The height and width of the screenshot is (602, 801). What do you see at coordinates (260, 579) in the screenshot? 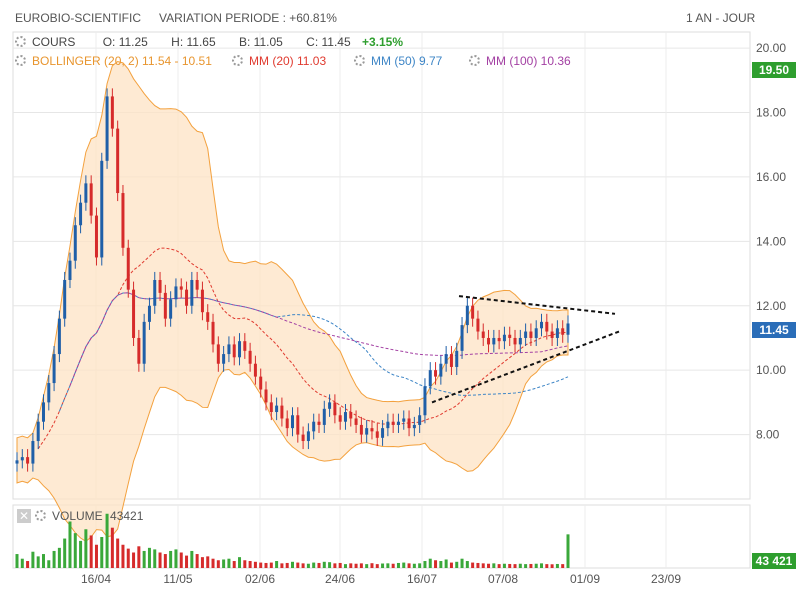
I see `x-tick-label: 02/06` at bounding box center [260, 579].